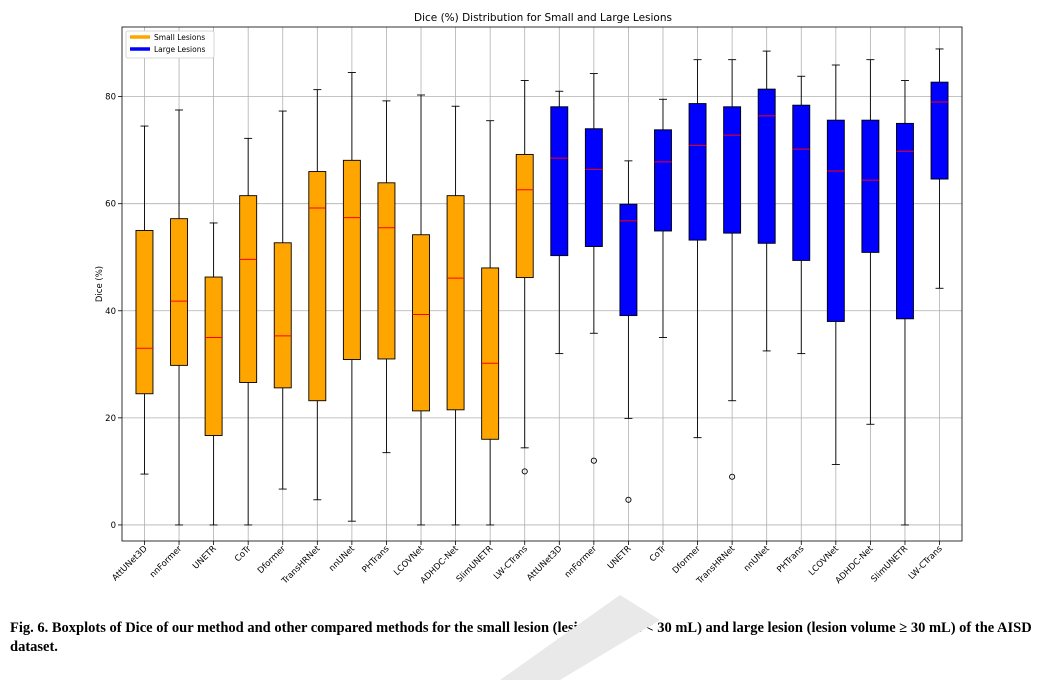 This screenshot has height=680, width=1062. I want to click on y-tick-label: 20, so click(110, 419).